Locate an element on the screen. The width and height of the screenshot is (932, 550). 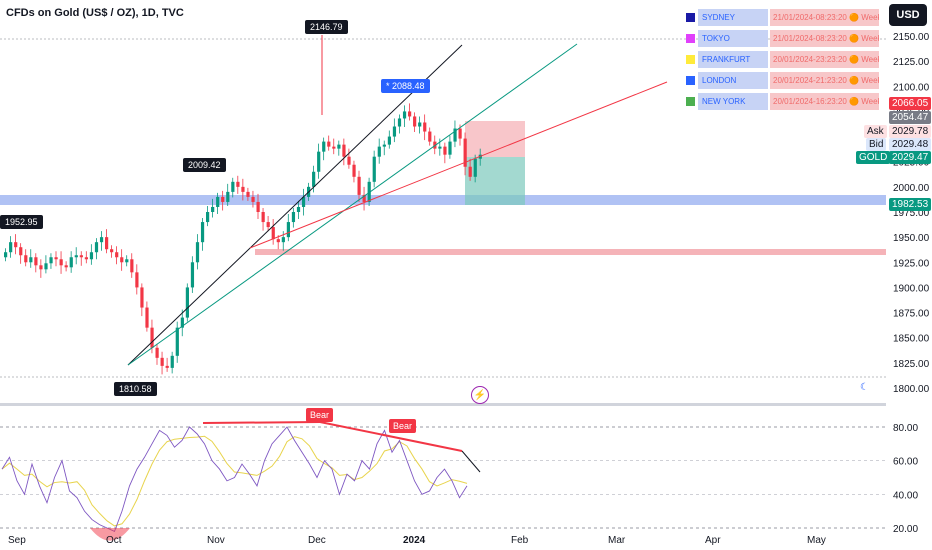
callout-nov-high: 2009.42 is located at coordinates (204, 165).